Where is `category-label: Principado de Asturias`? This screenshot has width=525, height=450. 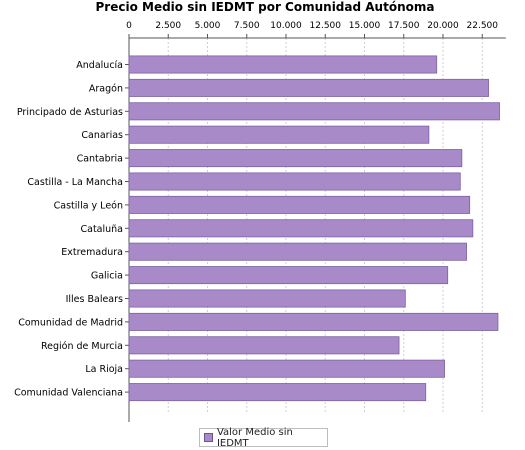
category-label: Principado de Asturias is located at coordinates (70, 112).